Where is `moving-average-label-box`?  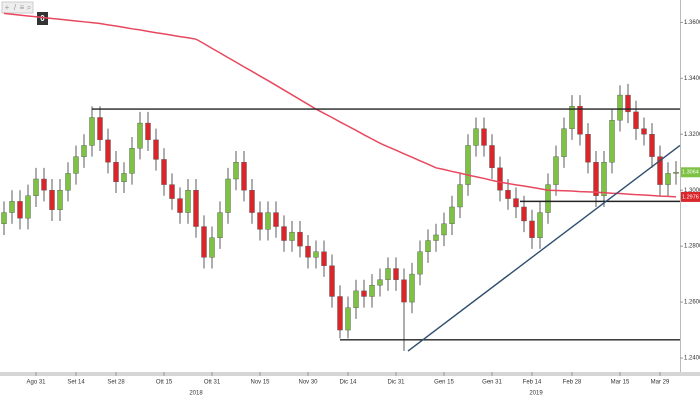
moving-average-label-box is located at coordinates (690, 196).